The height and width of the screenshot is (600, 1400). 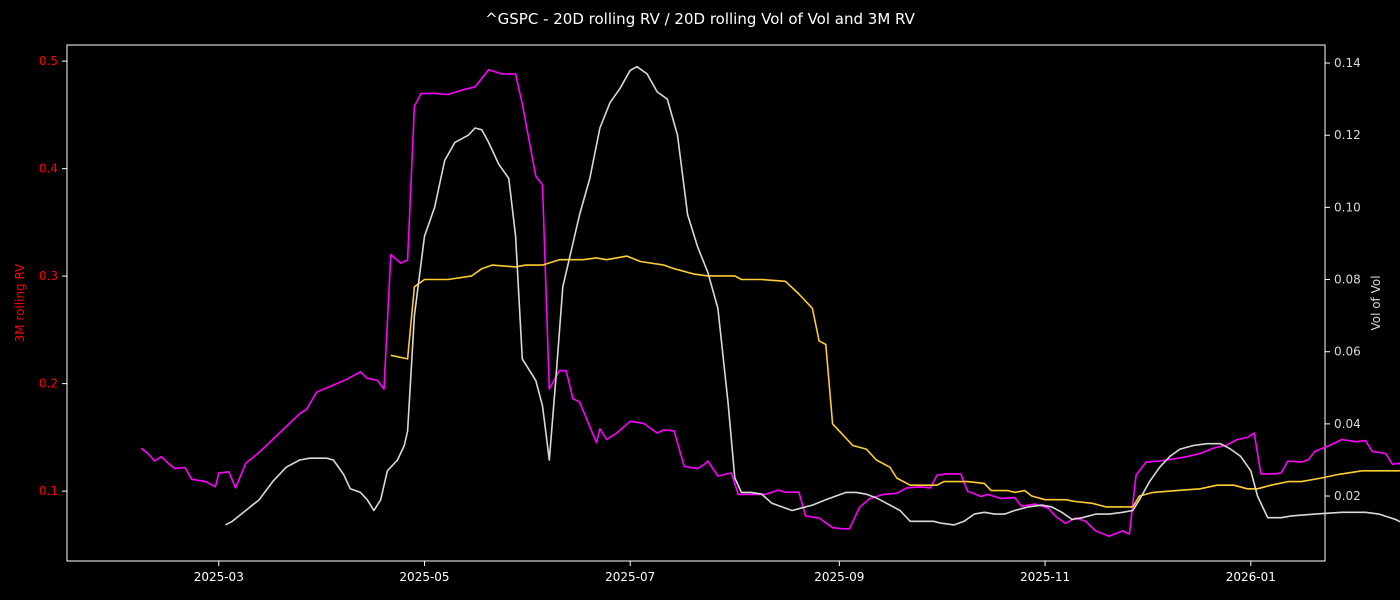 What do you see at coordinates (839, 577) in the screenshot?
I see `x-tick-label: 2025-09` at bounding box center [839, 577].